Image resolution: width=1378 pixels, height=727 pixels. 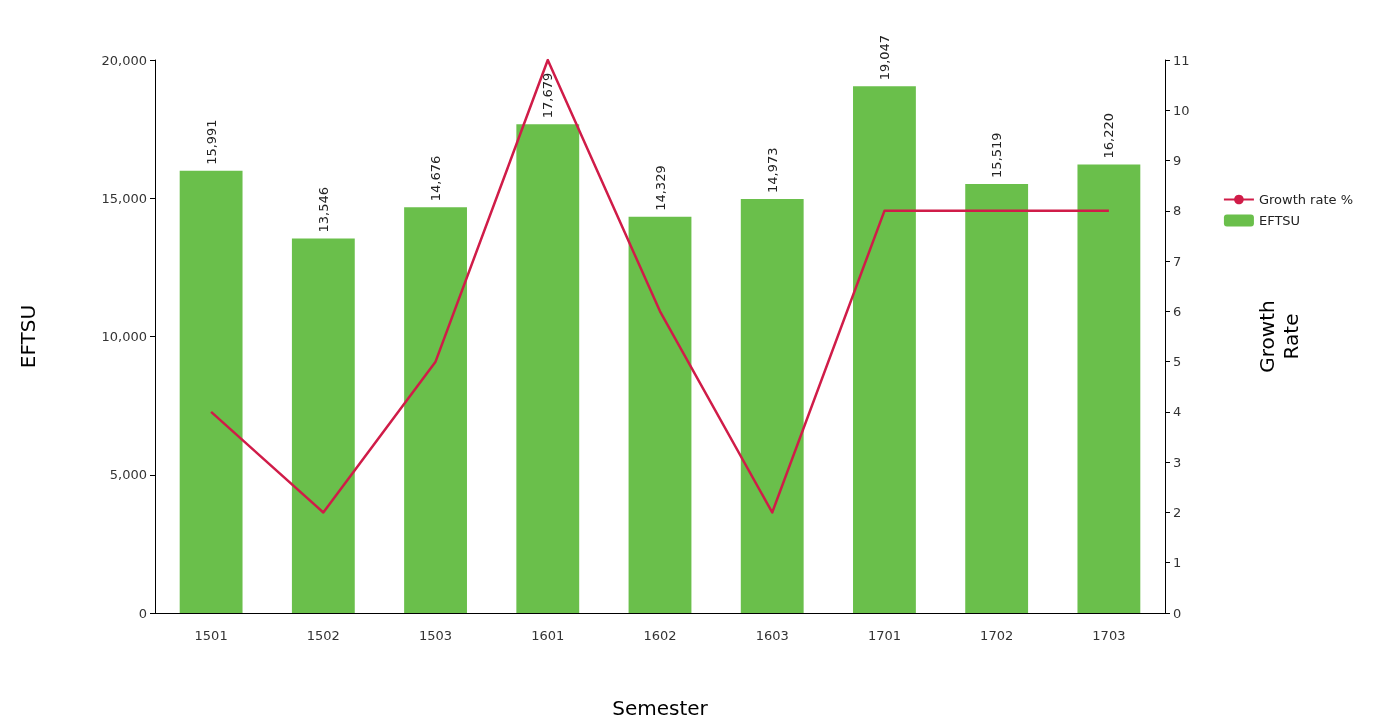 What do you see at coordinates (660, 708) in the screenshot?
I see `x-axis-title: Semester` at bounding box center [660, 708].